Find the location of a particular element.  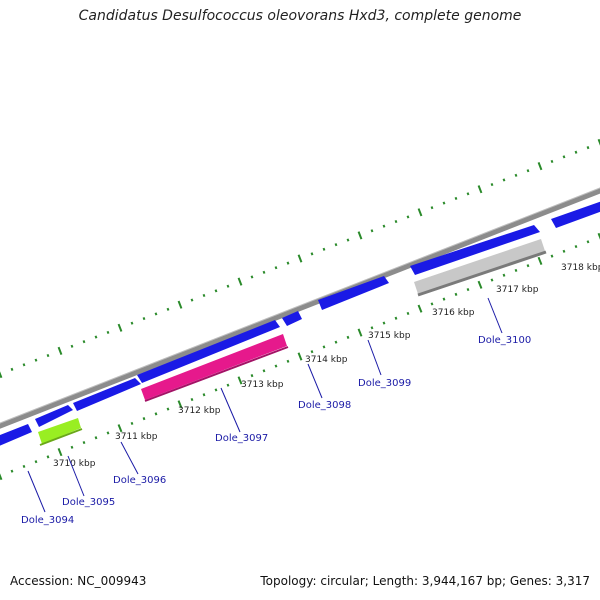

gene-label: Dole_3094 is located at coordinates (47, 520).